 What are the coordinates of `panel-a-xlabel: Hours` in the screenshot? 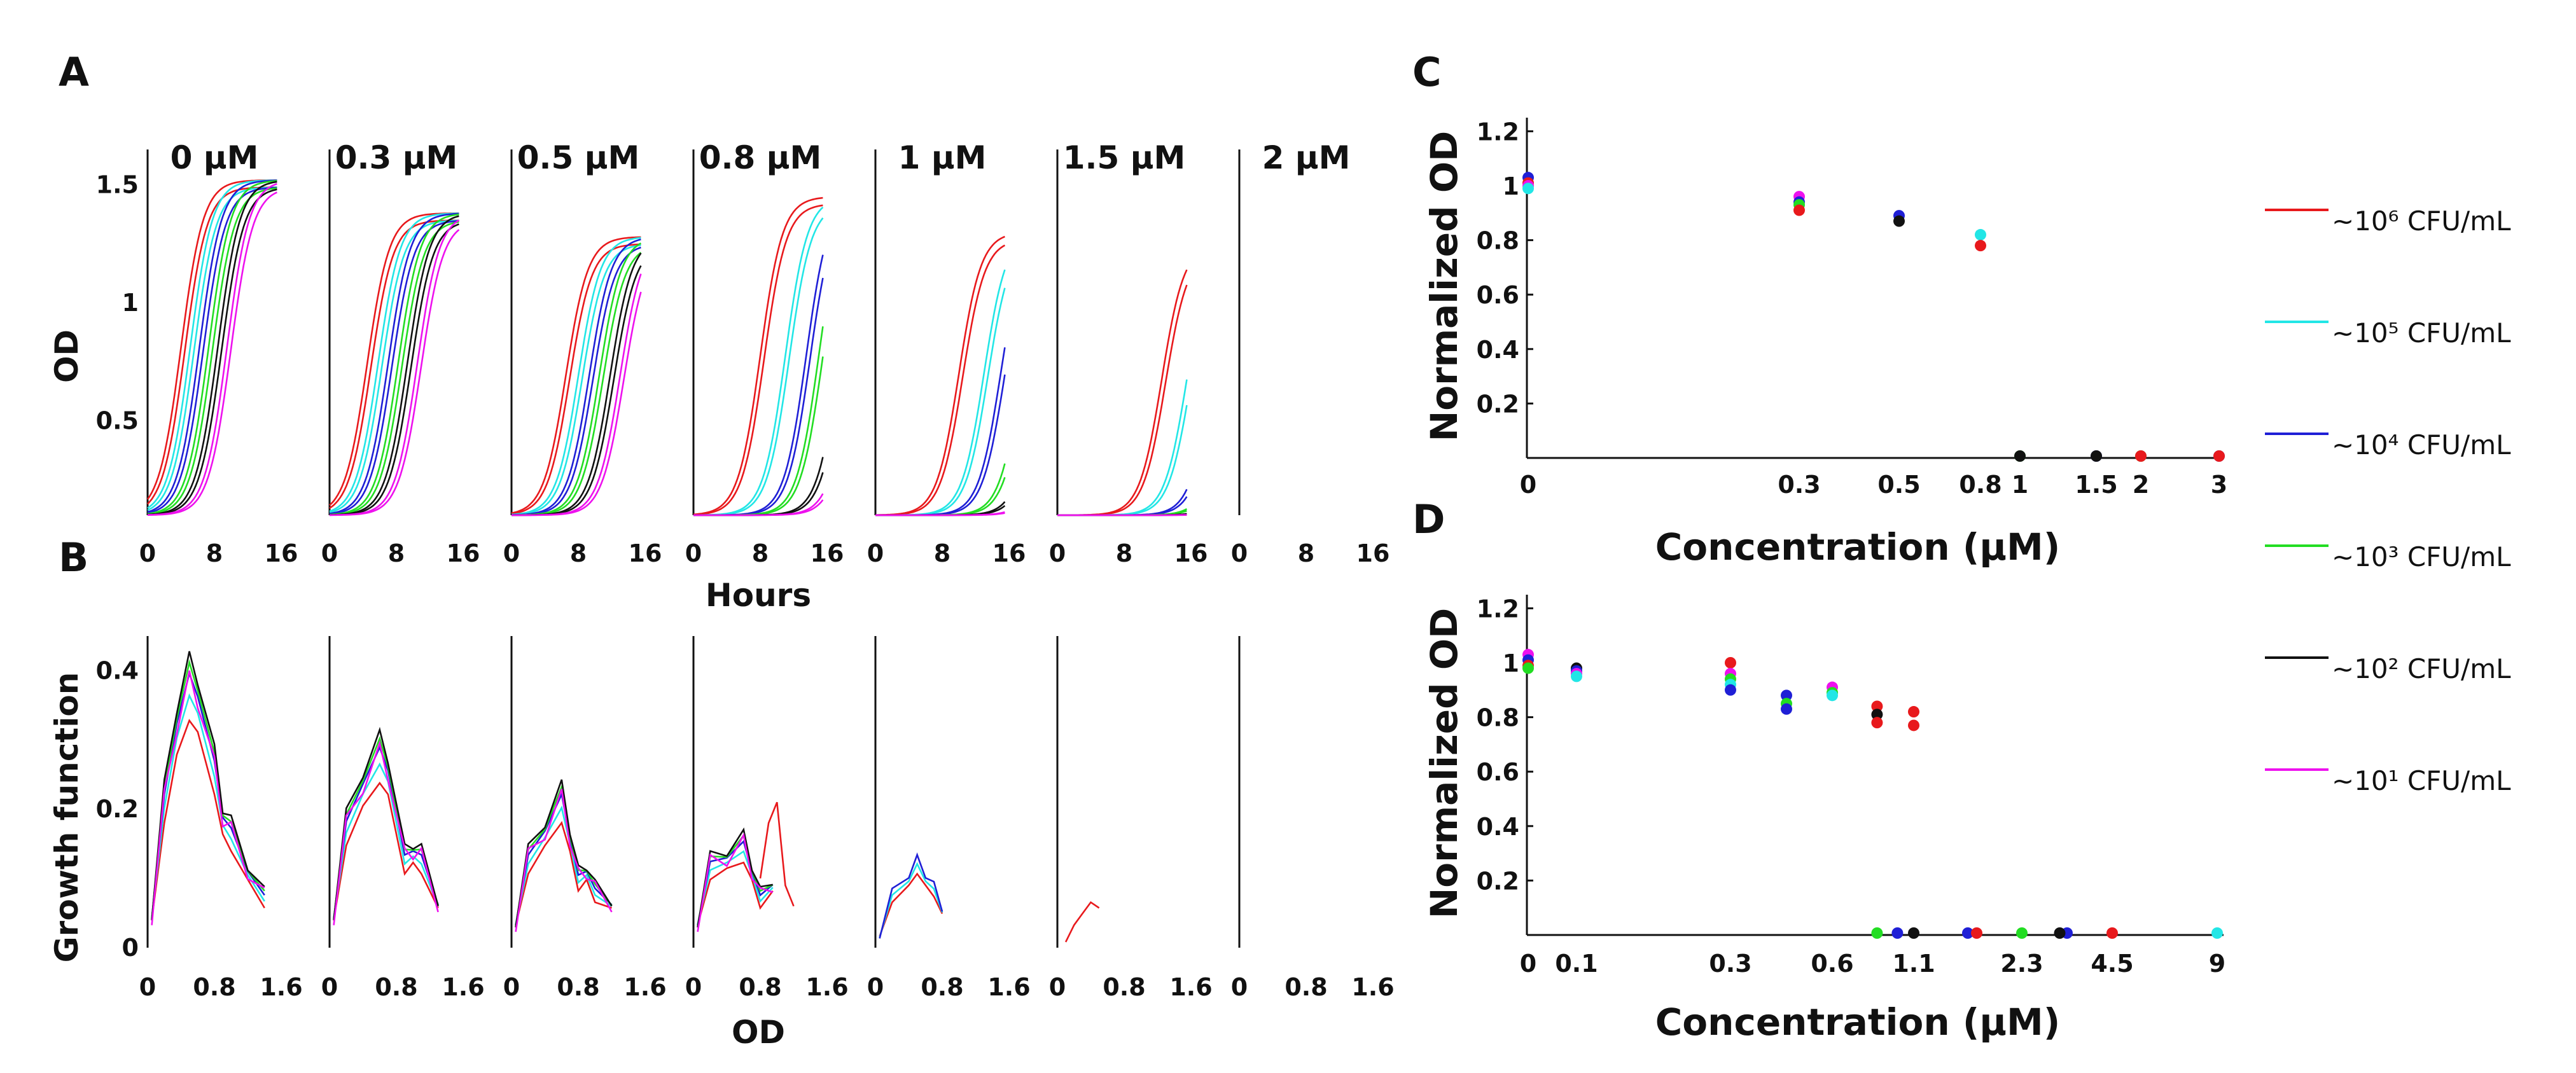 It's located at (758, 595).